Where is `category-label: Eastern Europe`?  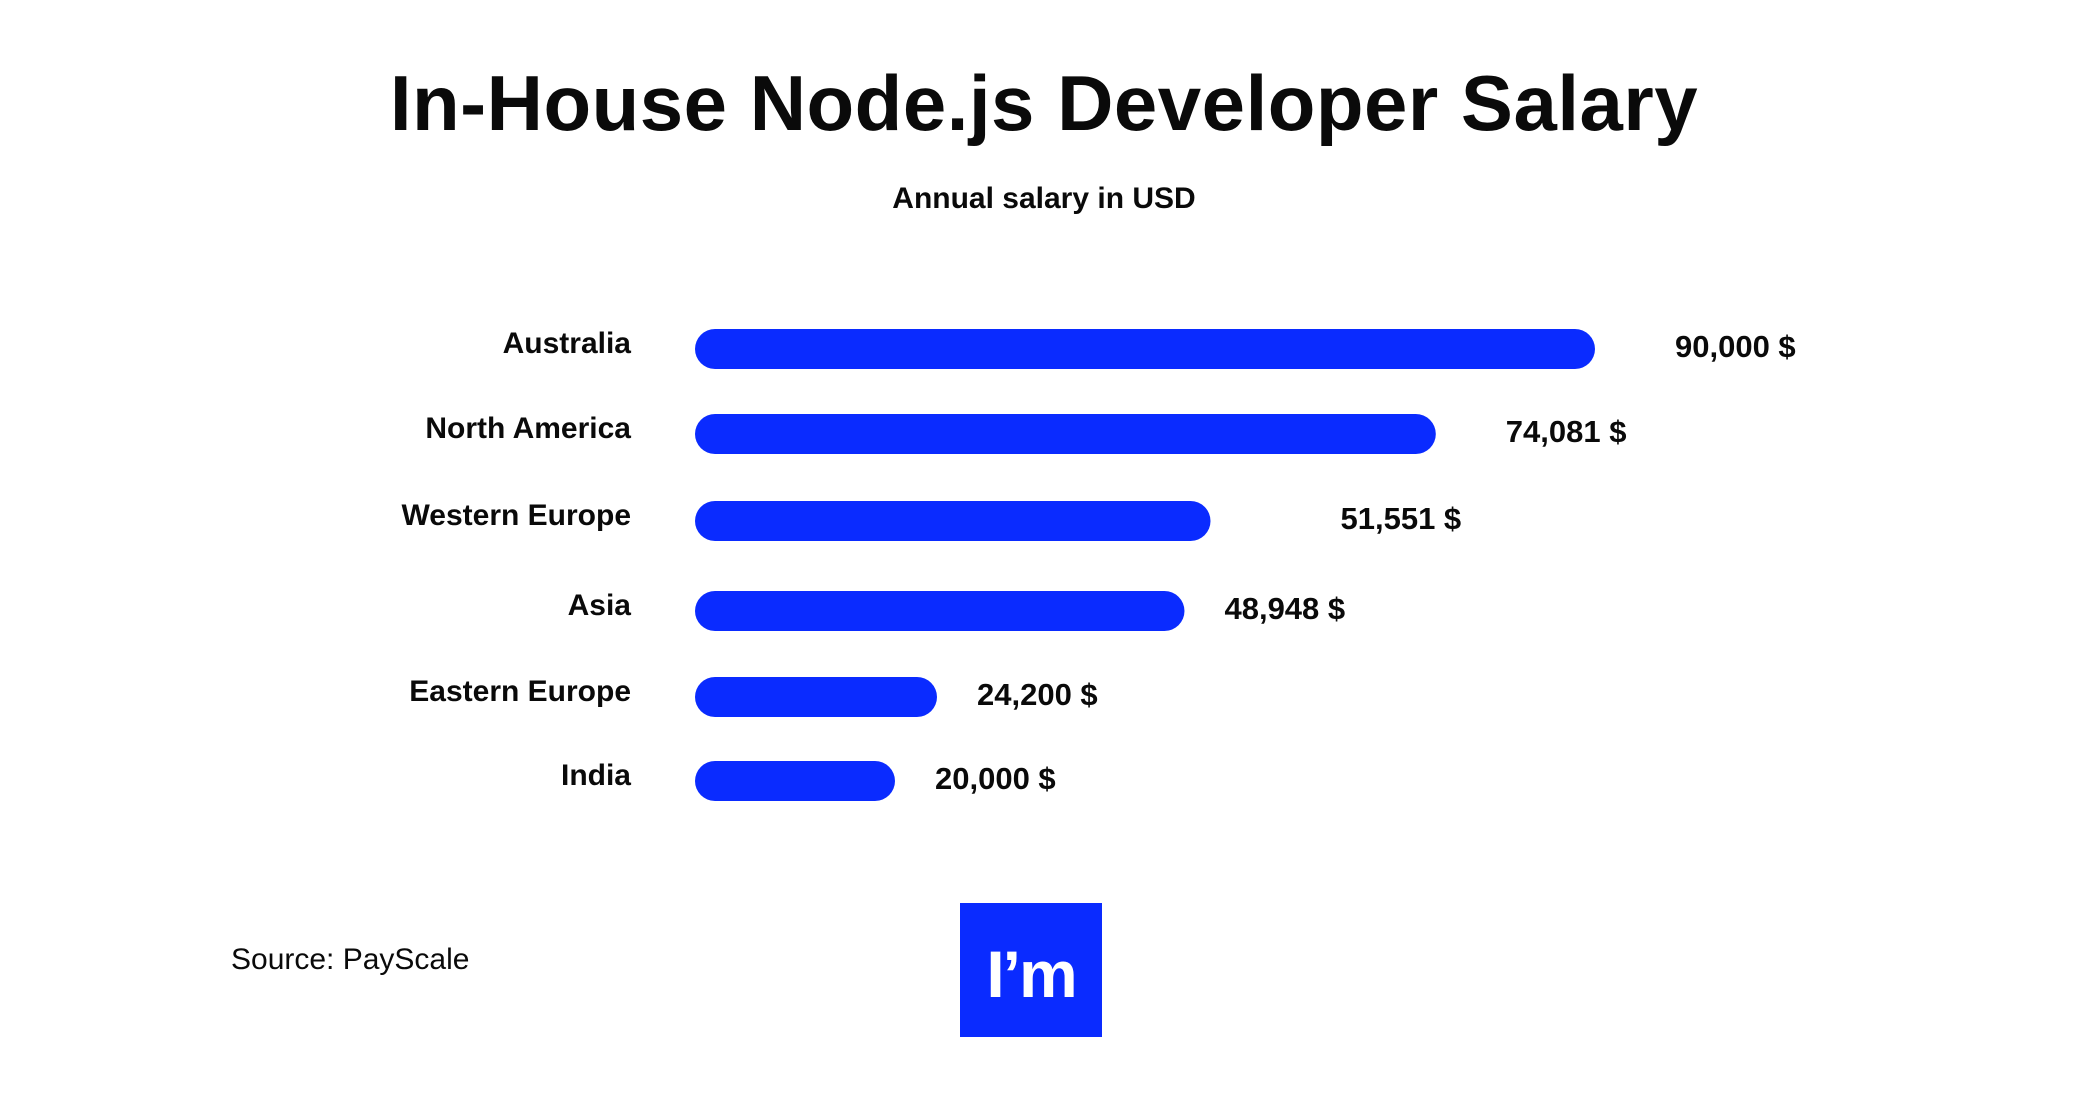
category-label: Eastern Europe is located at coordinates (520, 691).